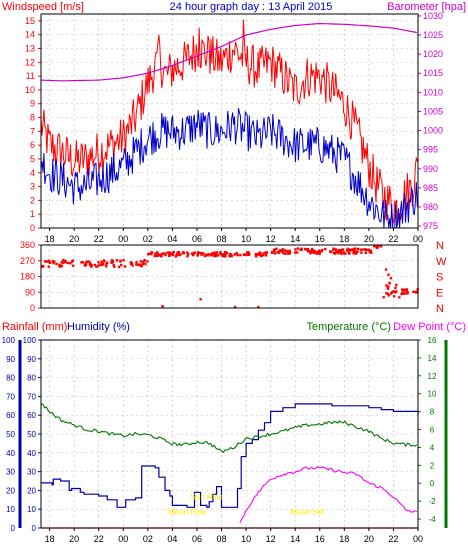  I want to click on temperature-tick-label: 6, so click(432, 430).